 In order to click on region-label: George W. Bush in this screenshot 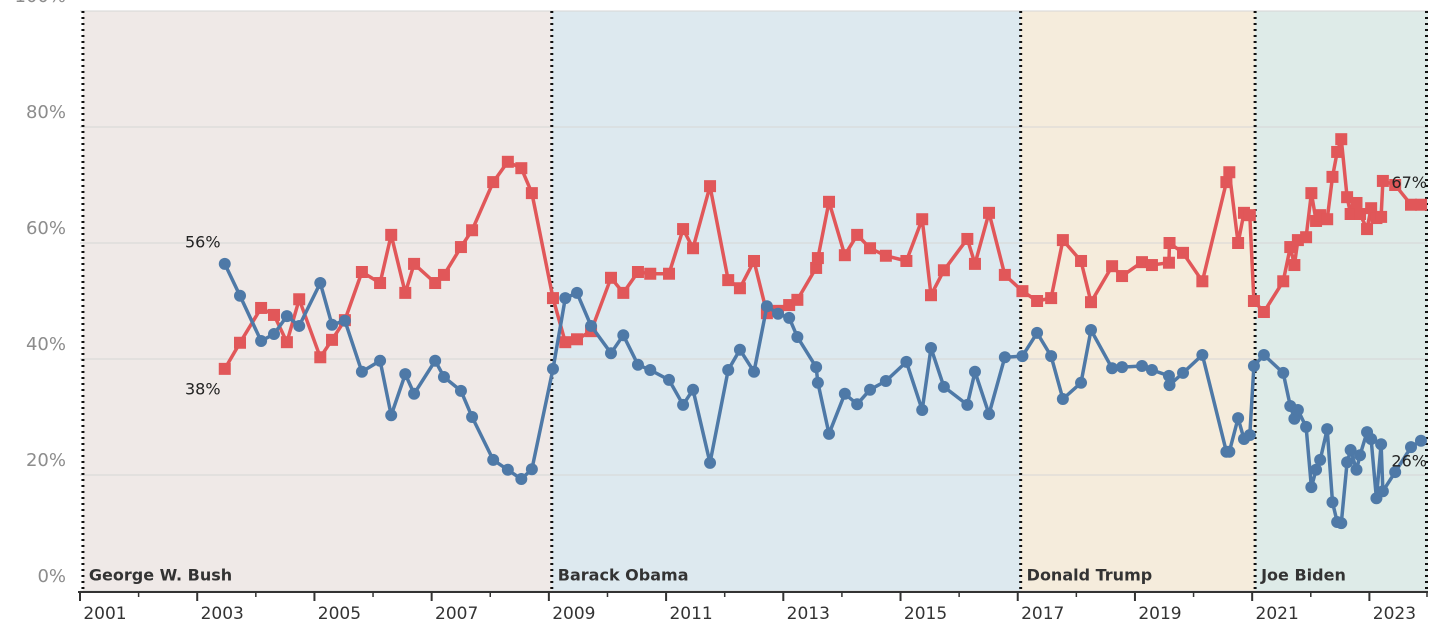, I will do `click(160, 575)`.